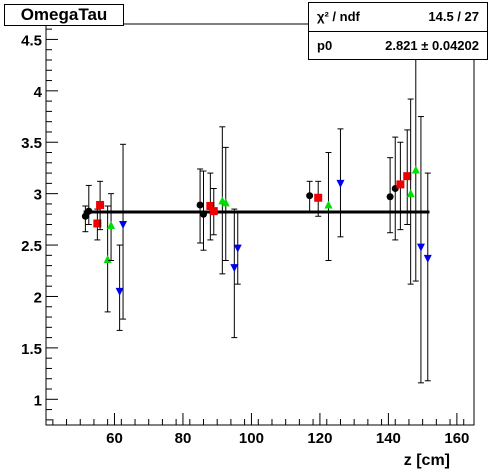 The height and width of the screenshot is (472, 496). Describe the element at coordinates (31, 349) in the screenshot. I see `y-tick-label: 1.5` at that location.